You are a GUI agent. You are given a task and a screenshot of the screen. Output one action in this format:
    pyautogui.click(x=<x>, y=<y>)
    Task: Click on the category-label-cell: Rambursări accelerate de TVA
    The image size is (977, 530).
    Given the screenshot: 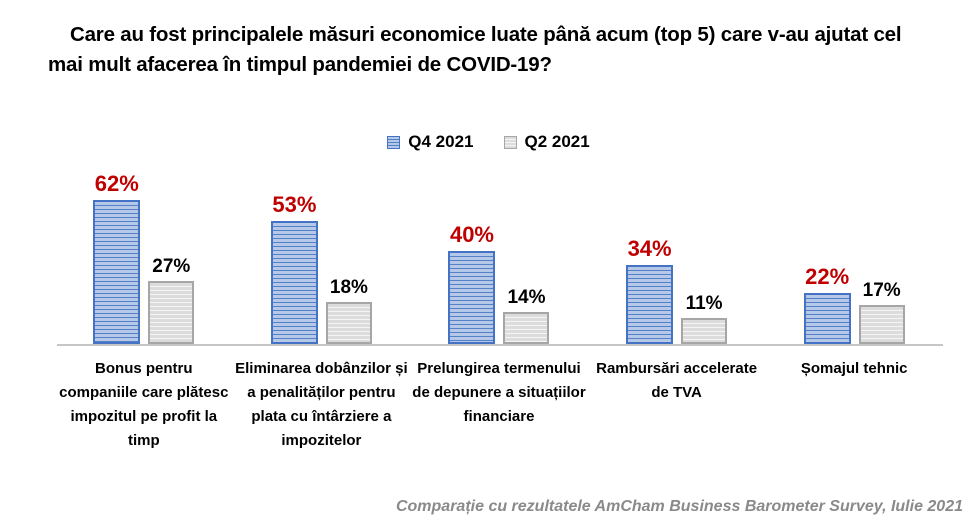 What is the action you would take?
    pyautogui.click(x=677, y=381)
    